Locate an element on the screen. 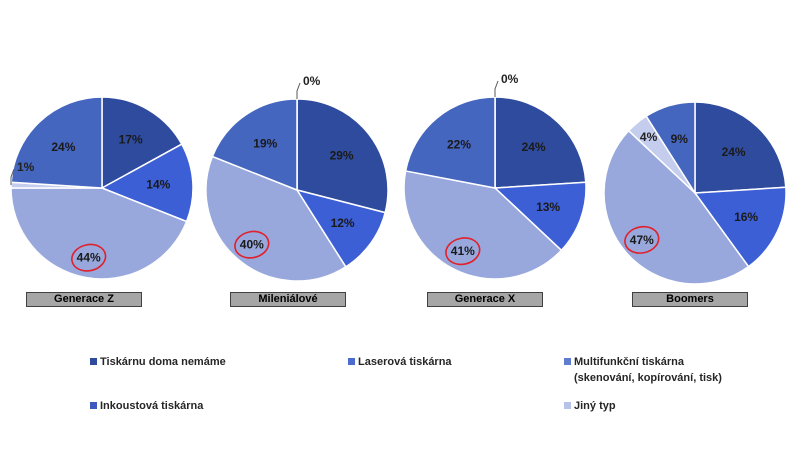 The width and height of the screenshot is (800, 450). legend-label: Laserová tiskárna is located at coordinates (405, 362).